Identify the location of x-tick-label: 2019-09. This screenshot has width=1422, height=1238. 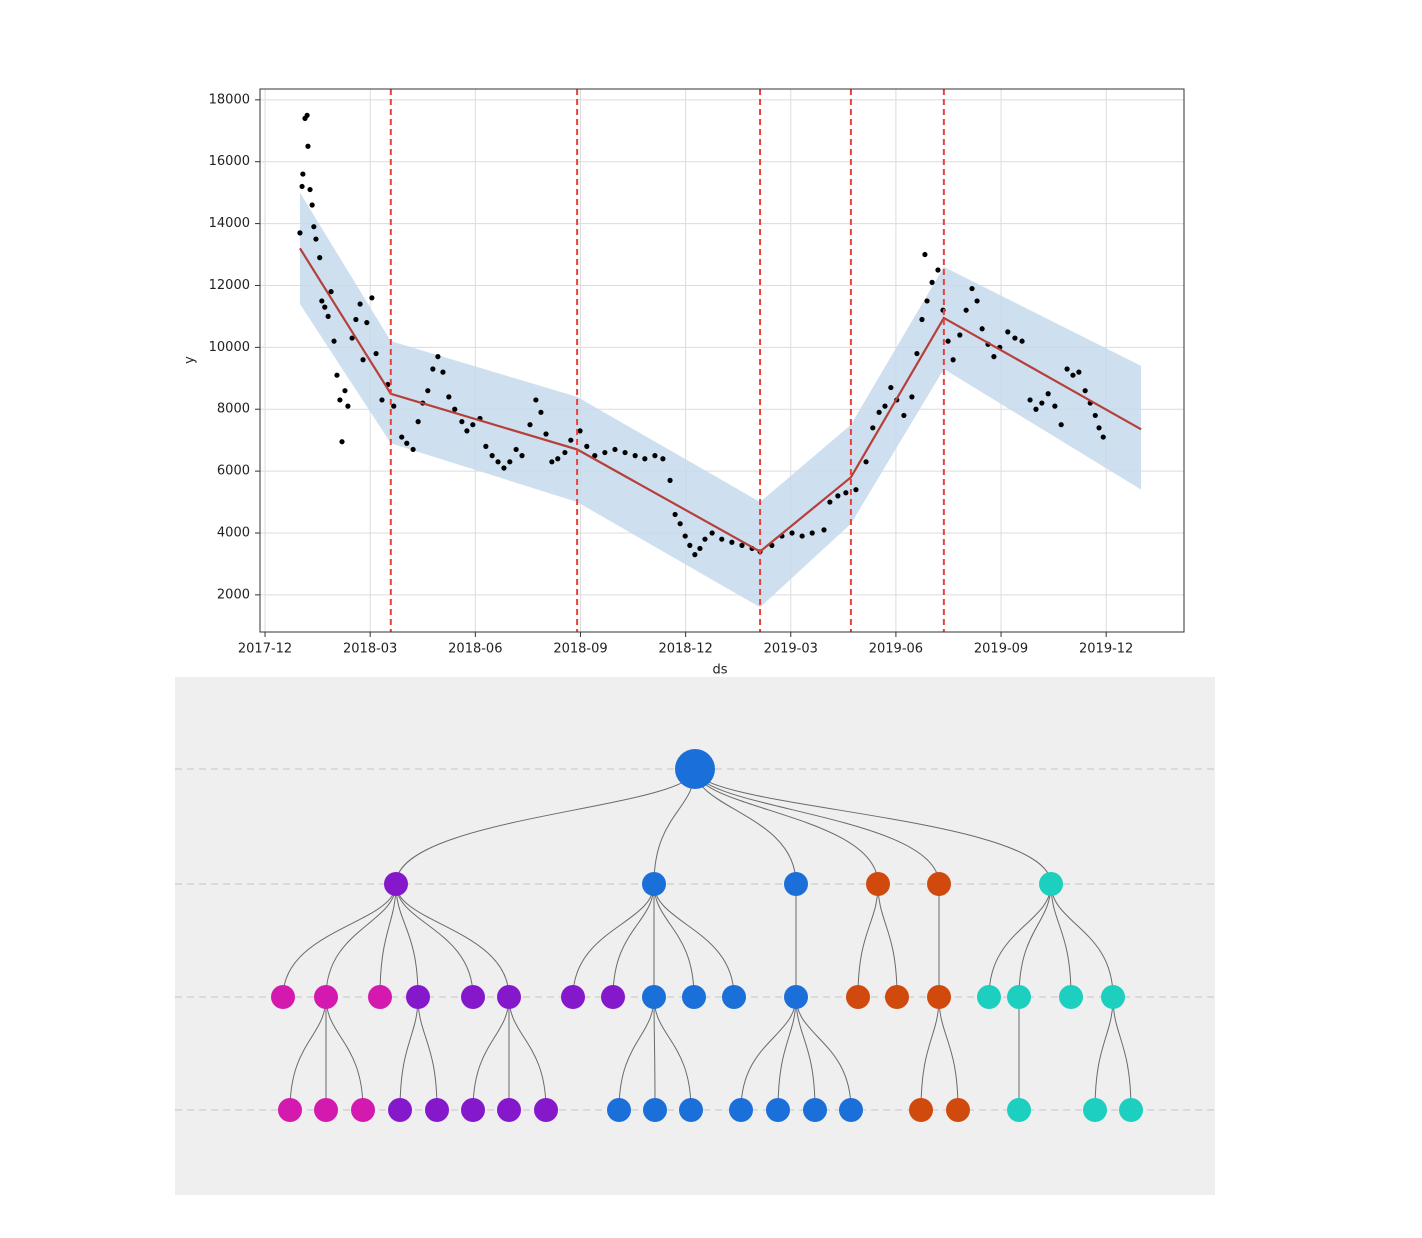
(1001, 649).